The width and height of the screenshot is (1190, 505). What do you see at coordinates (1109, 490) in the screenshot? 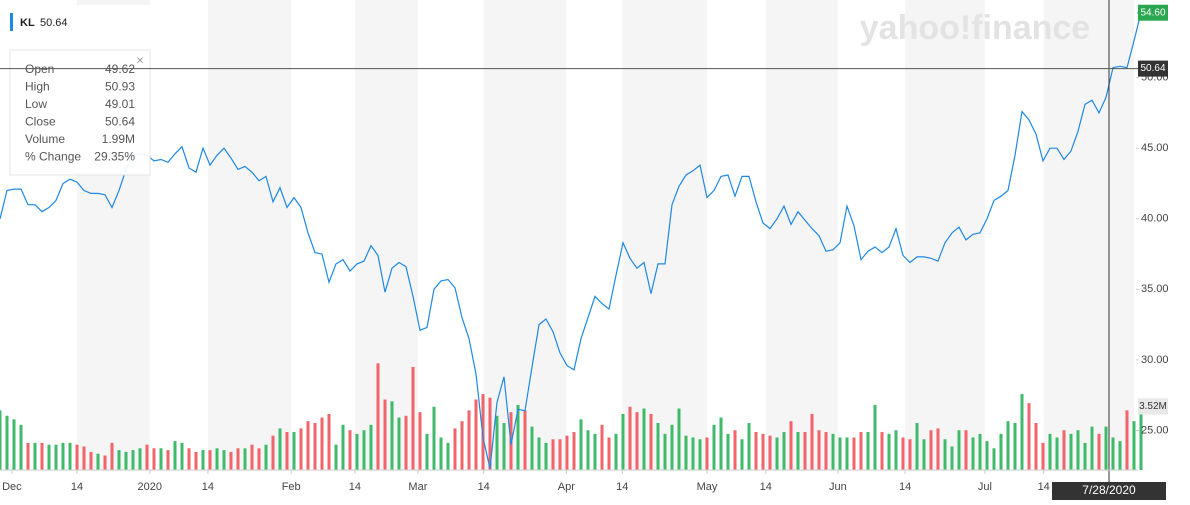
I see `crosshair-date: 7/28/2020` at bounding box center [1109, 490].